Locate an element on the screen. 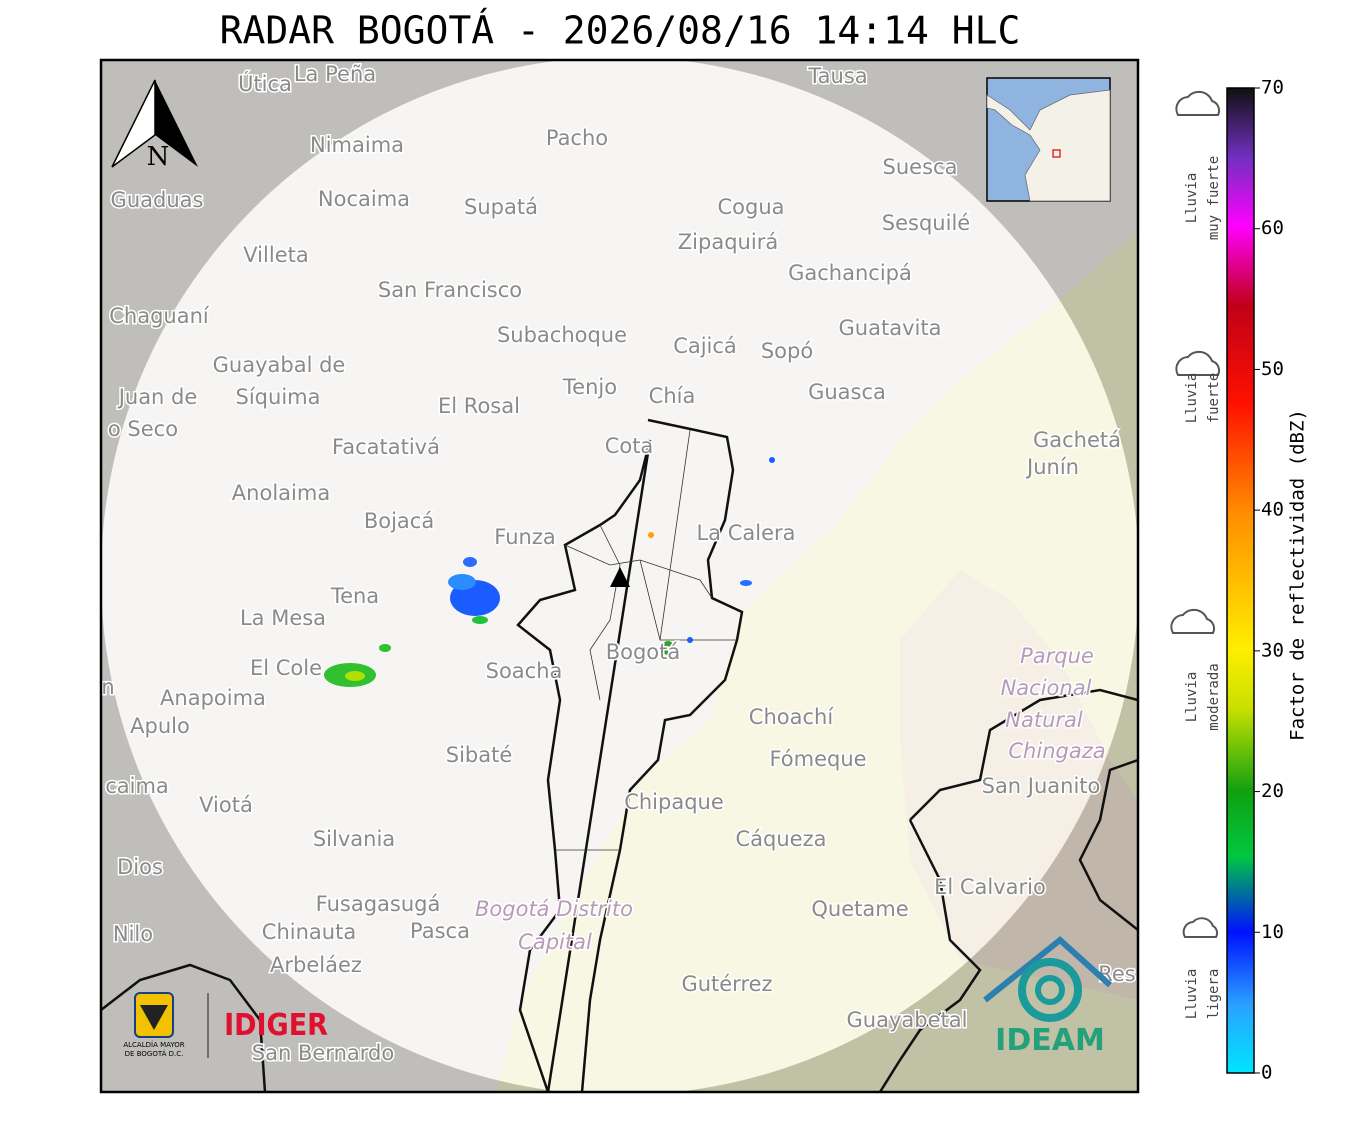 The image size is (1349, 1144). place-label: Dios is located at coordinates (140, 867).